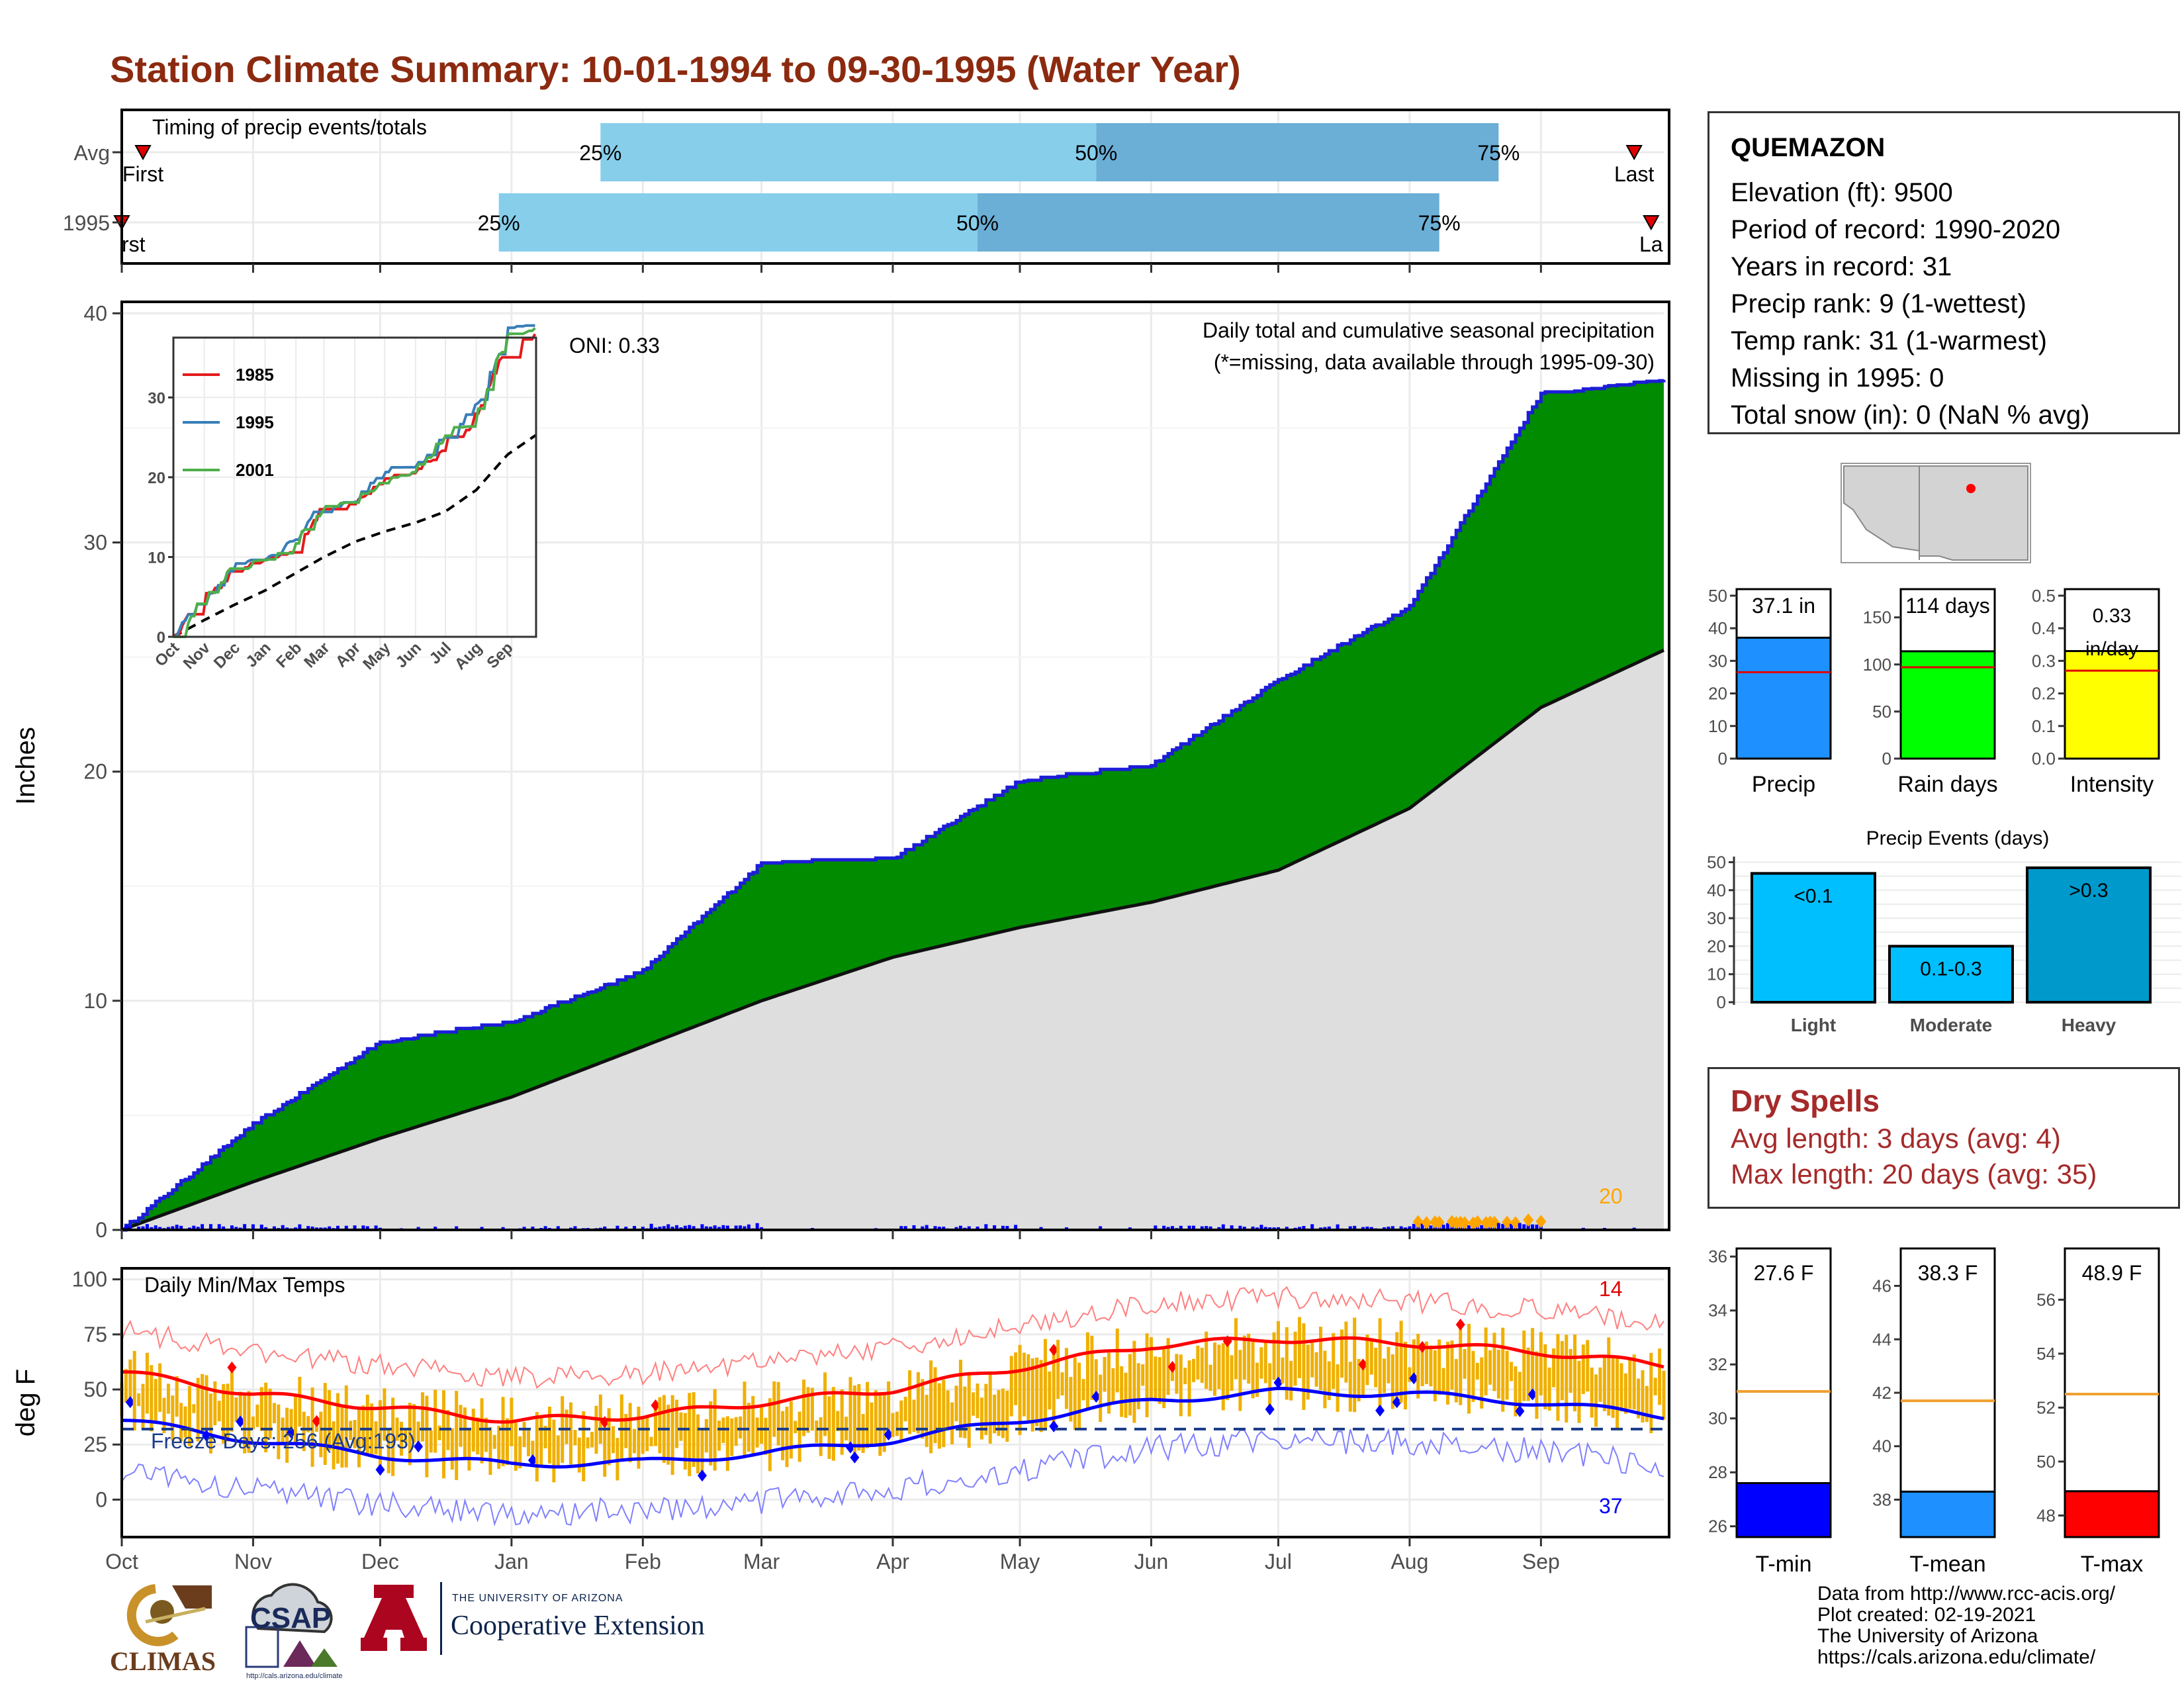 This screenshot has height=1688, width=2184. What do you see at coordinates (101, 1230) in the screenshot?
I see `precip-ytick-label: 0` at bounding box center [101, 1230].